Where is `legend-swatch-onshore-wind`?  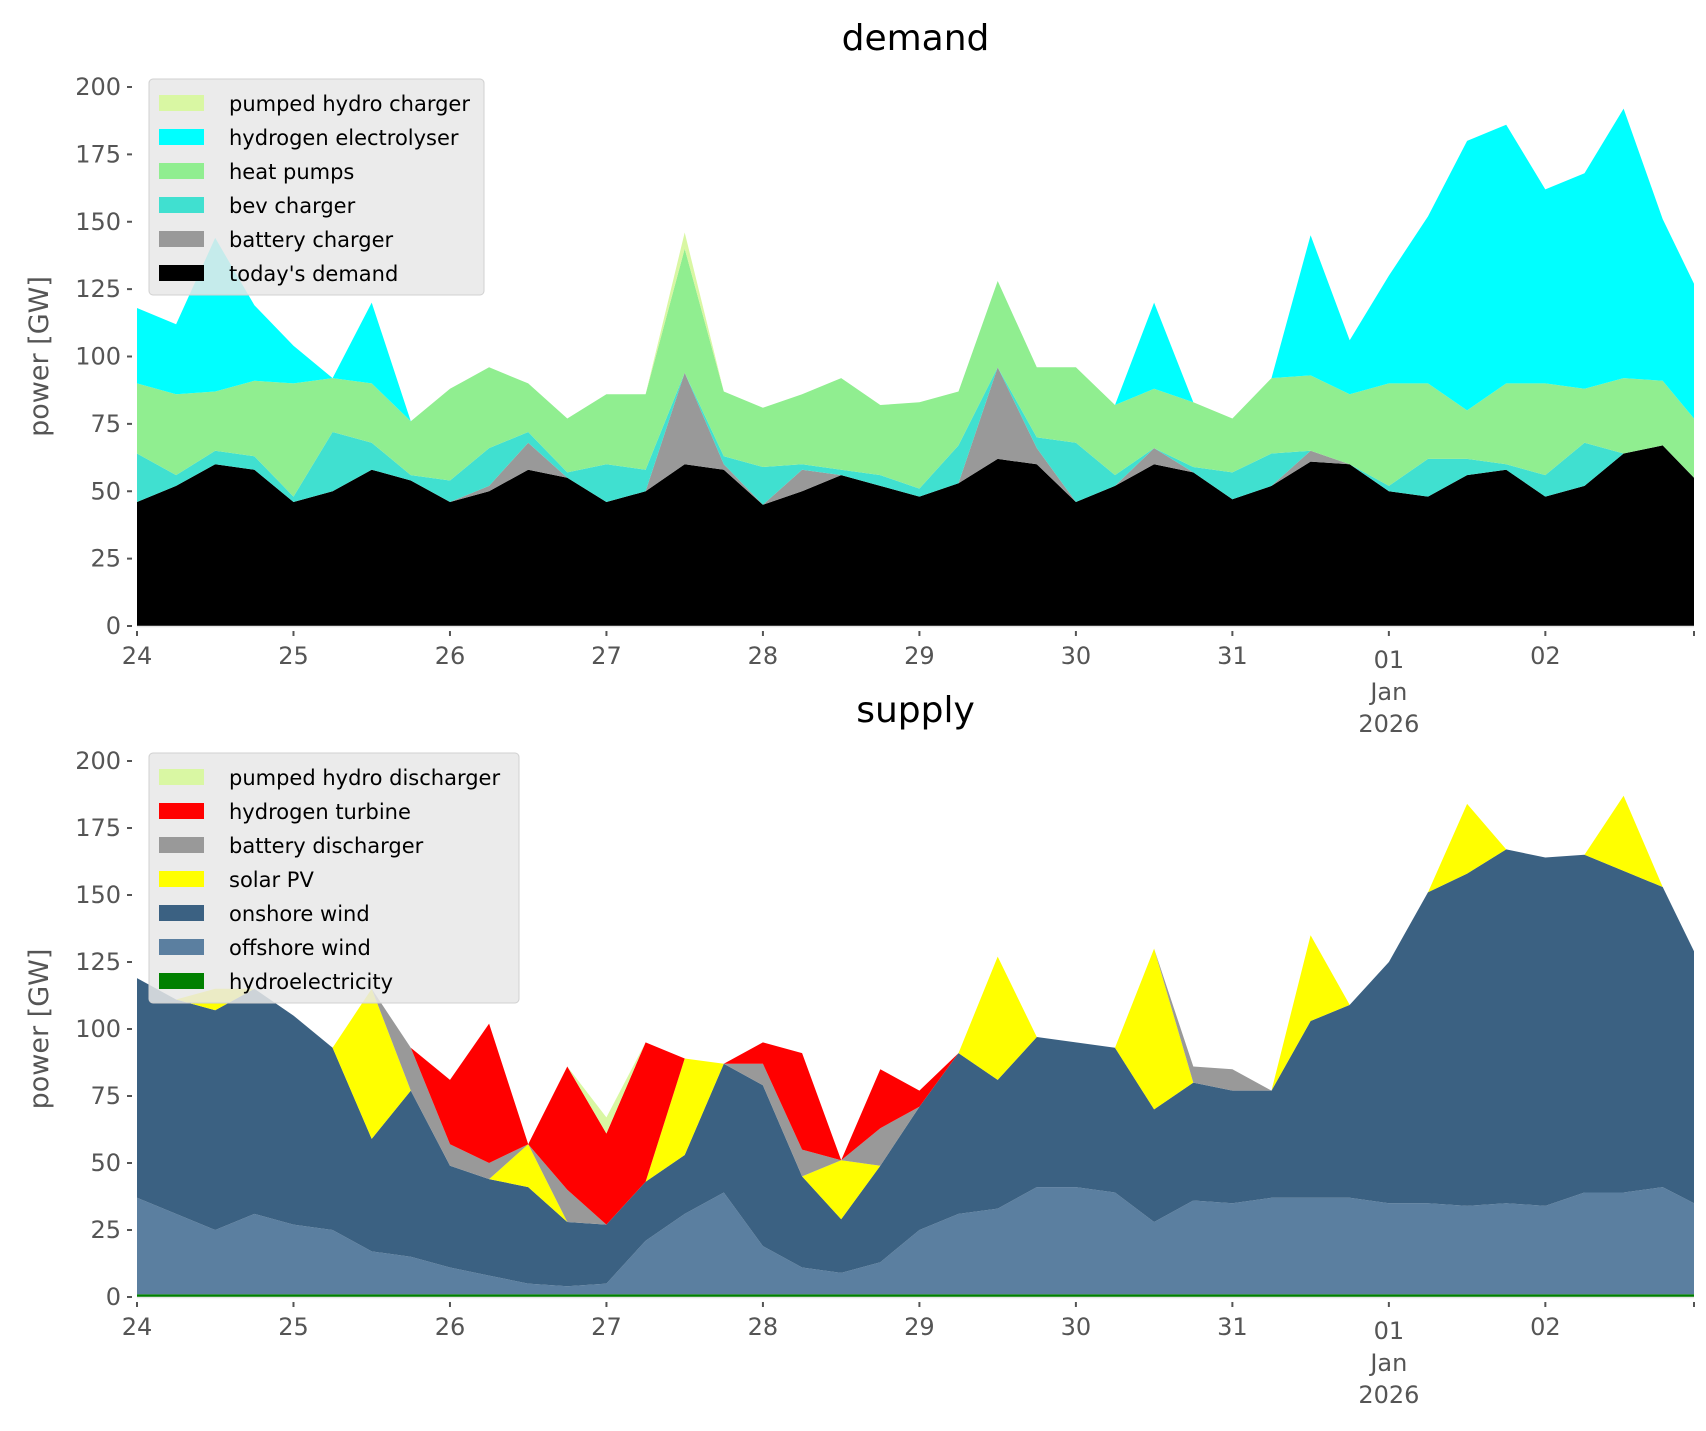 legend-swatch-onshore-wind is located at coordinates (181, 913).